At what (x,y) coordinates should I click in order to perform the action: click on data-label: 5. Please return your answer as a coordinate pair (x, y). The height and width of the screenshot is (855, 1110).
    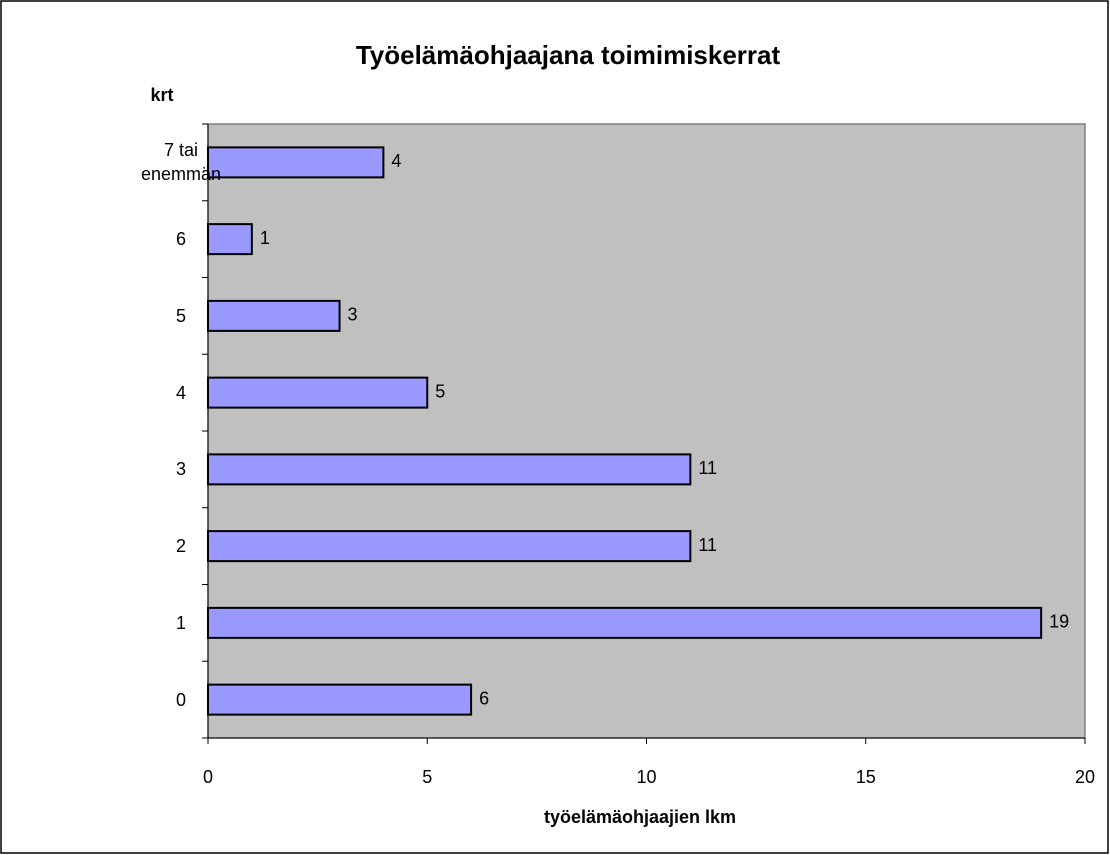
    Looking at the image, I should click on (440, 391).